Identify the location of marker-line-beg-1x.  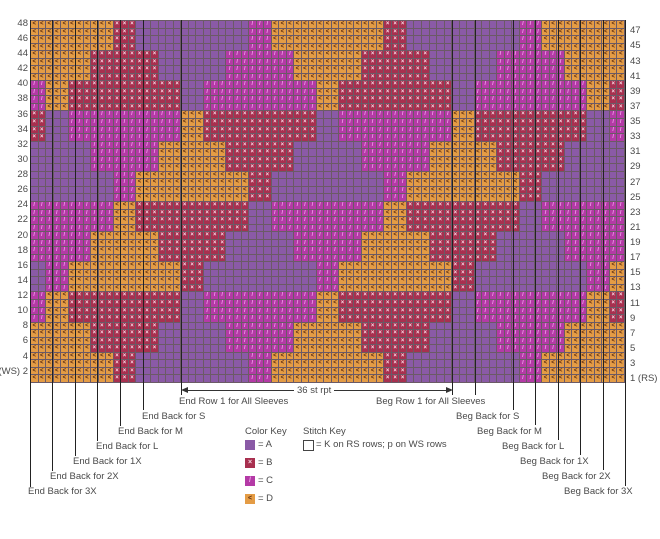
(581, 237).